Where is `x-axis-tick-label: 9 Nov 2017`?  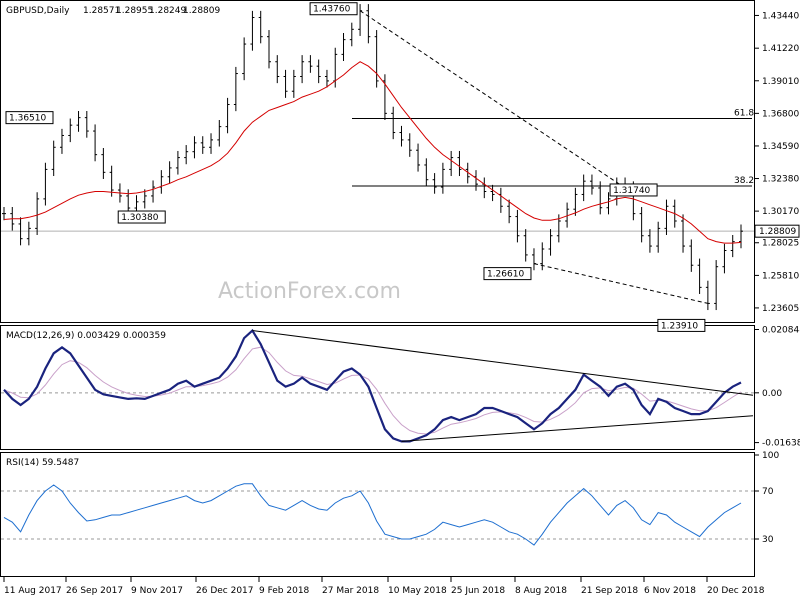 x-axis-tick-label: 9 Nov 2017 is located at coordinates (157, 591).